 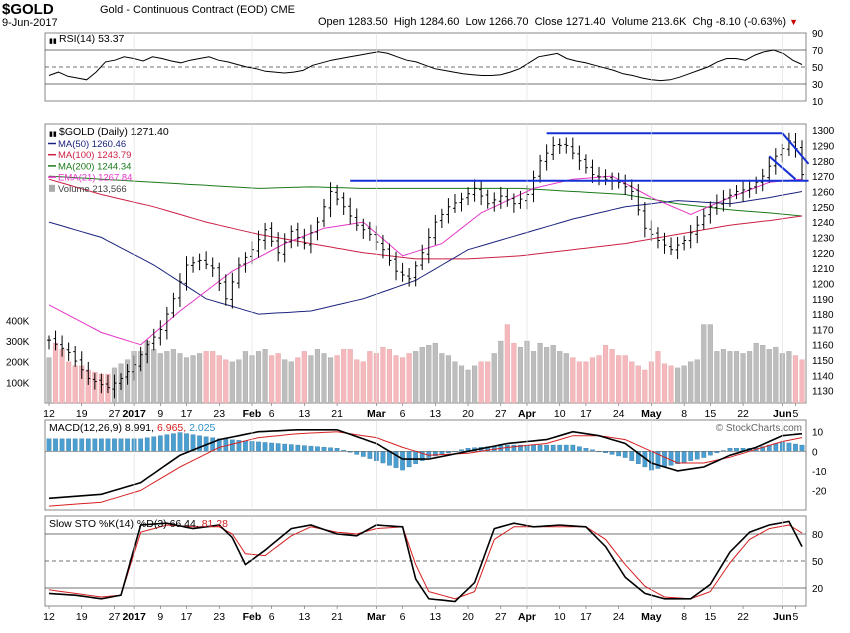 What do you see at coordinates (425, 469) in the screenshot?
I see `macd-signal-line` at bounding box center [425, 469].